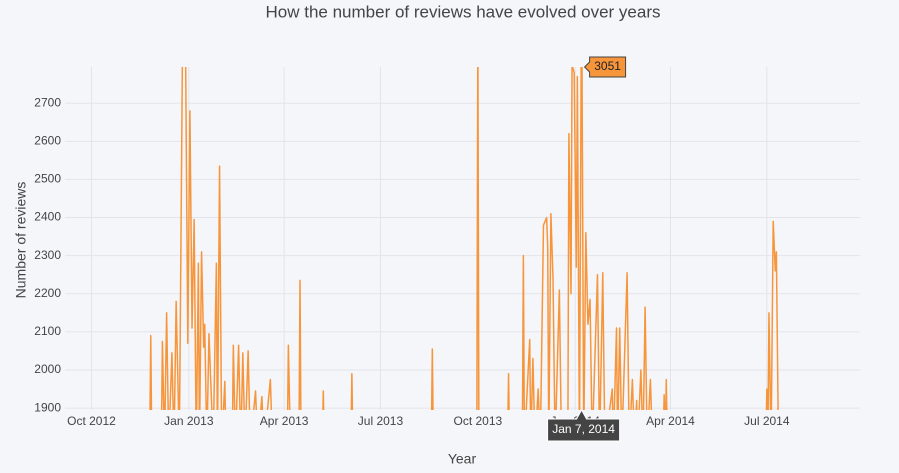 The image size is (899, 473). Describe the element at coordinates (47, 102) in the screenshot. I see `y-tick-label: 2700` at that location.